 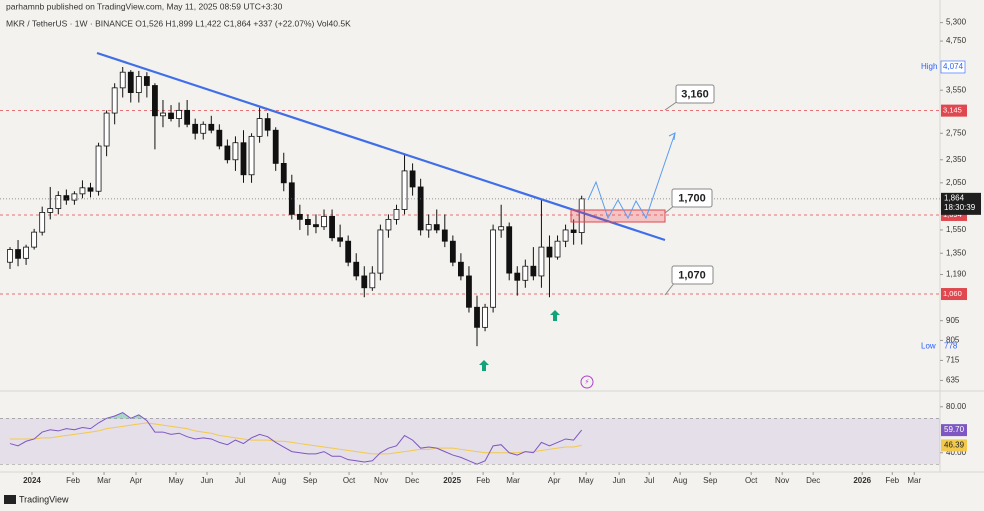 I want to click on x-tick-label: Jul, so click(x=649, y=480).